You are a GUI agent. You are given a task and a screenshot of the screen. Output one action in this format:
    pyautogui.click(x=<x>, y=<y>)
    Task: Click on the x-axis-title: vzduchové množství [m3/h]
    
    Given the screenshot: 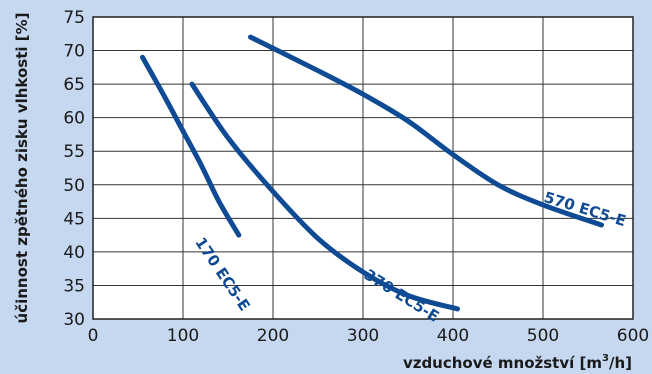 What is the action you would take?
    pyautogui.click(x=517, y=362)
    